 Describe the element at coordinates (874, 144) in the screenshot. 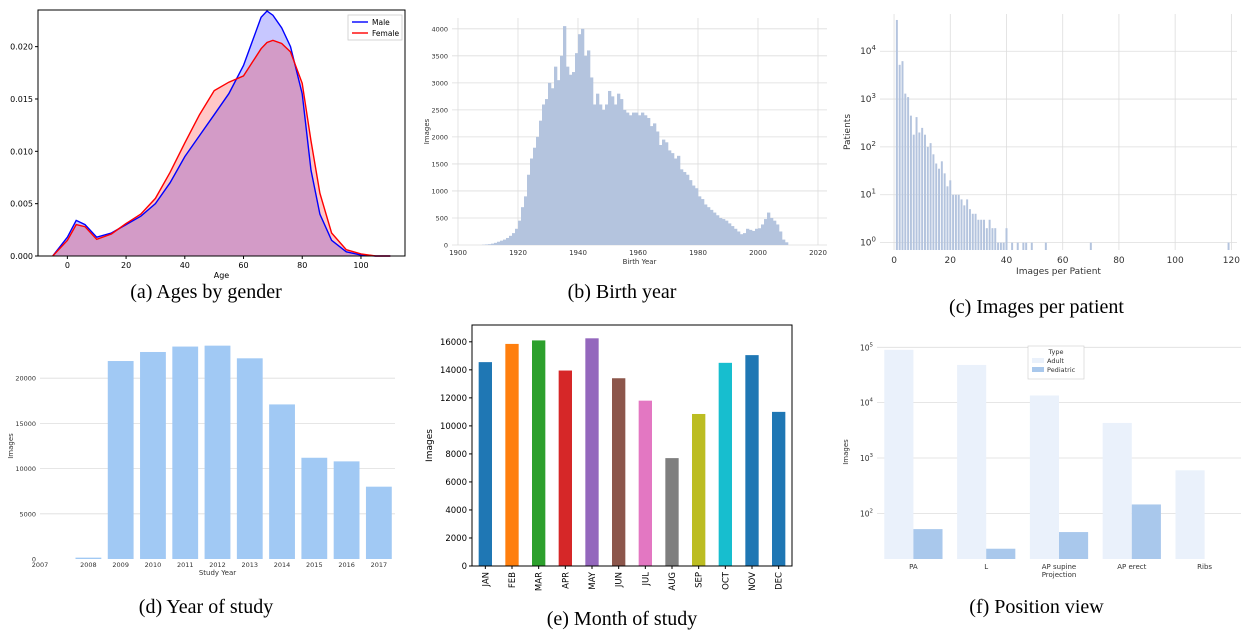

I see `y-tick-label-exp: 2` at that location.